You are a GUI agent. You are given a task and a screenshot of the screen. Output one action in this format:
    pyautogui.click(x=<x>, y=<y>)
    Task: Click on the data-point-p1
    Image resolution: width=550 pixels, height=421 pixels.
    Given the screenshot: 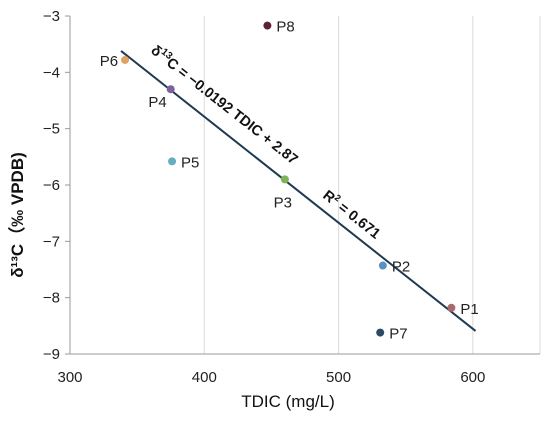 What is the action you would take?
    pyautogui.click(x=451, y=307)
    